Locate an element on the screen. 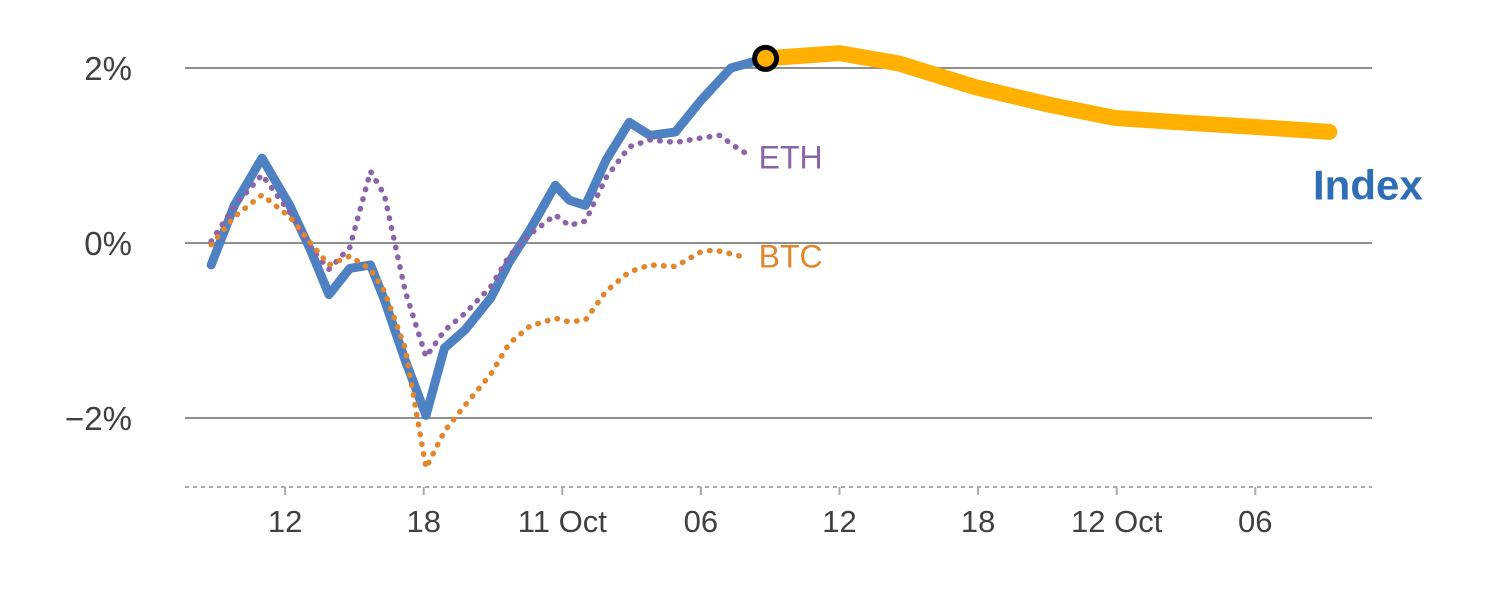  y-tick-label: 2% is located at coordinates (108, 68).